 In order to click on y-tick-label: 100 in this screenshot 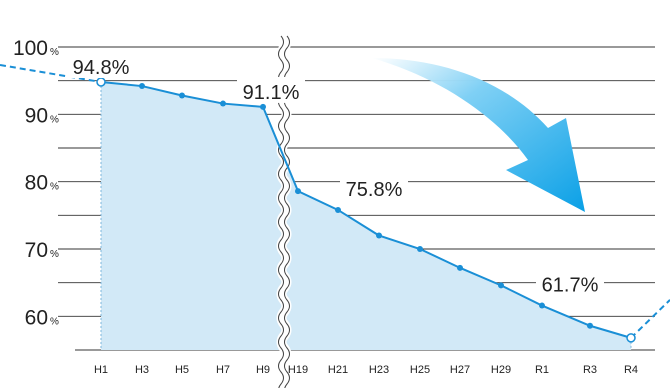, I will do `click(30, 48)`.